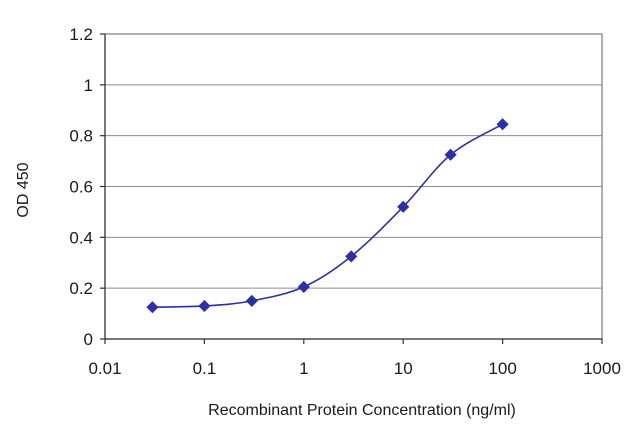  Describe the element at coordinates (602, 368) in the screenshot. I see `x-tick-label-5: 1000` at that location.